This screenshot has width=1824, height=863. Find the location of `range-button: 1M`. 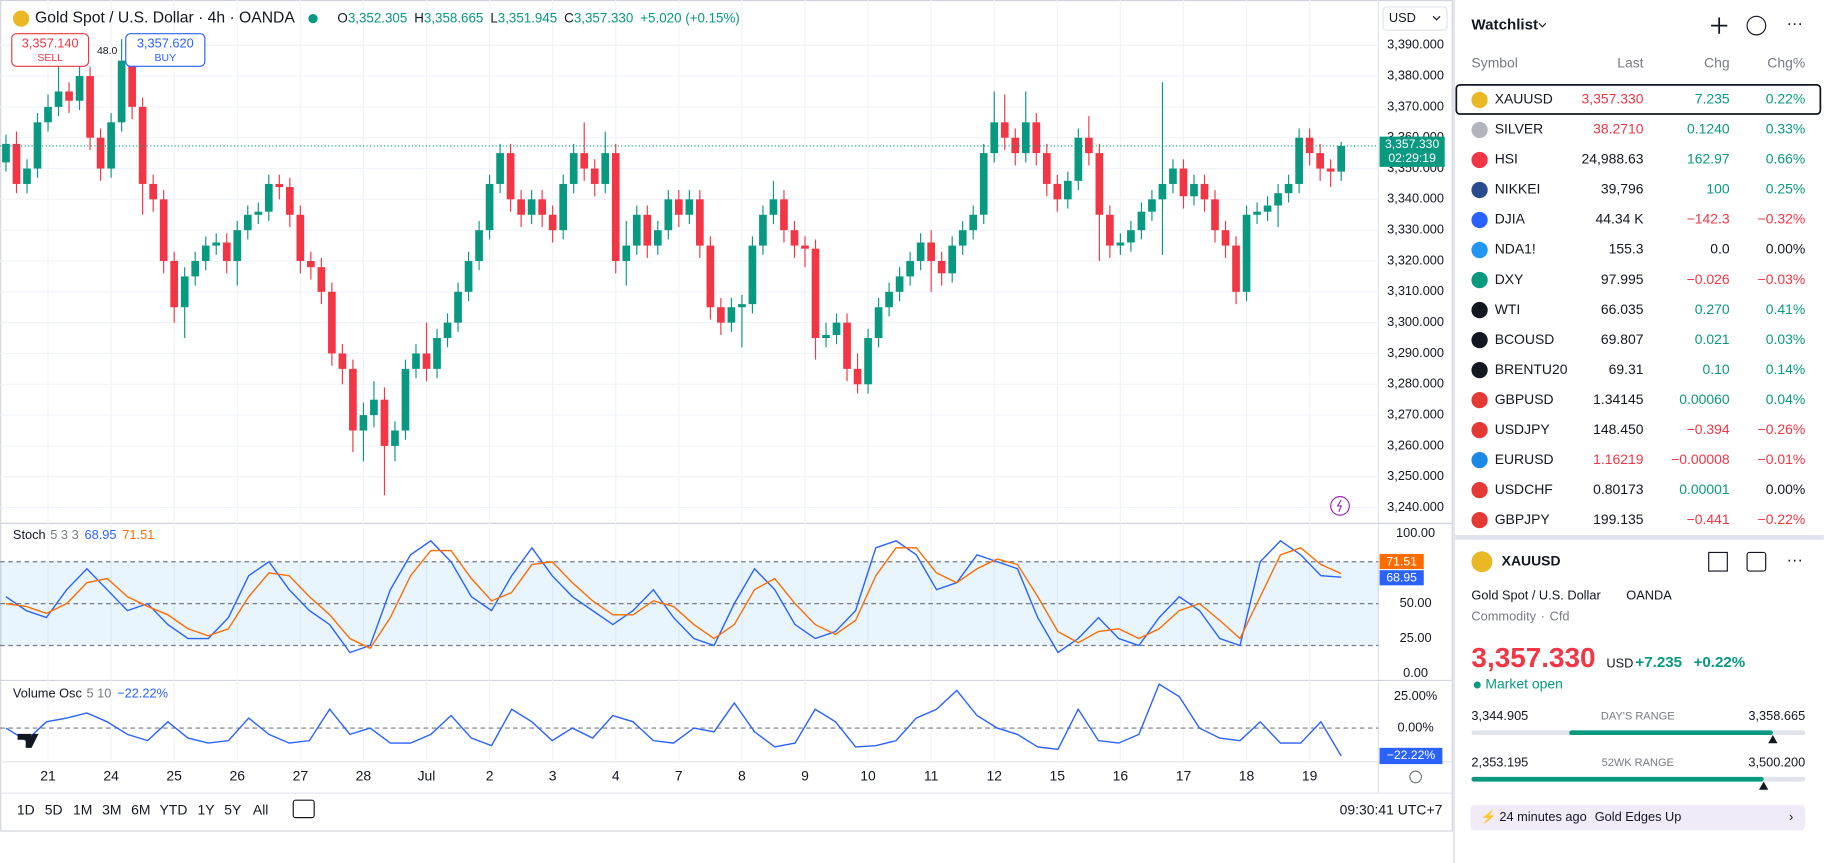

range-button: 1M is located at coordinates (82, 809).